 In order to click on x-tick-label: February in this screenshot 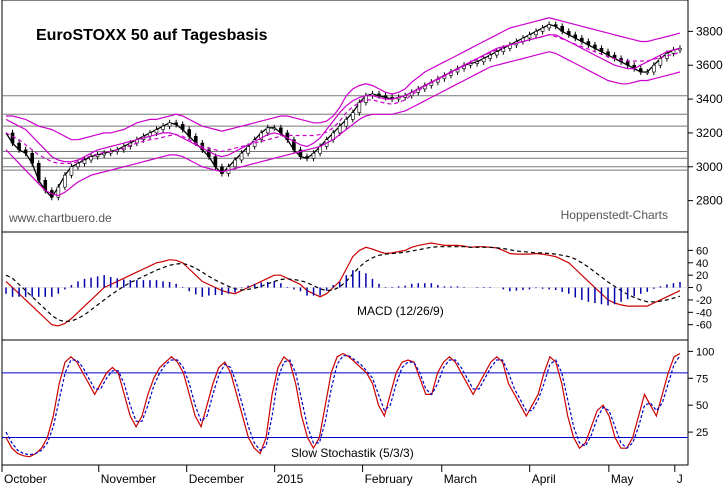, I will do `click(389, 479)`.